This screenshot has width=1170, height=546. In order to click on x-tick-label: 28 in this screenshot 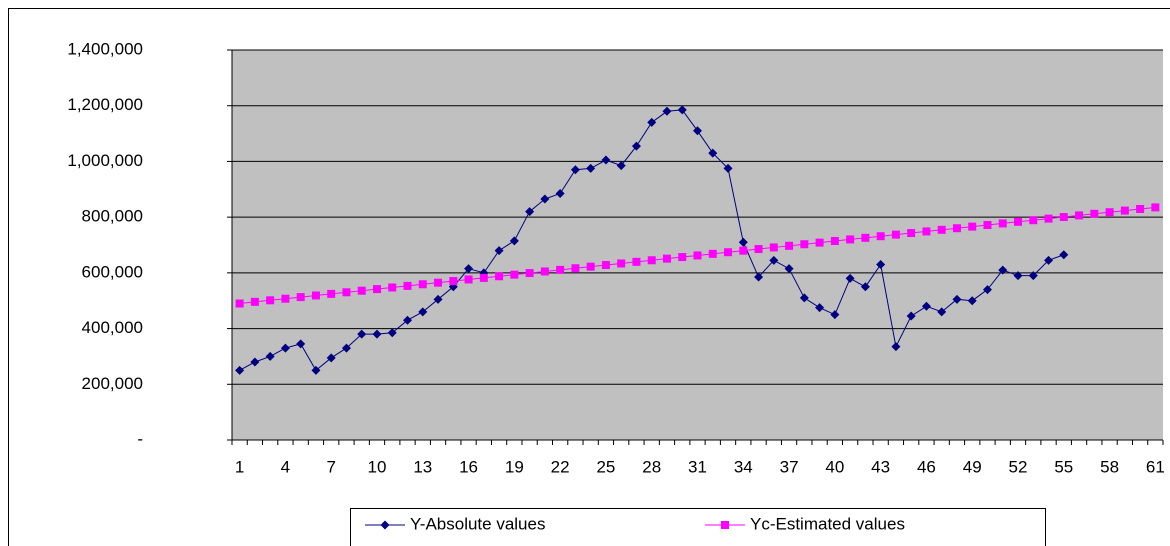, I will do `click(651, 466)`.